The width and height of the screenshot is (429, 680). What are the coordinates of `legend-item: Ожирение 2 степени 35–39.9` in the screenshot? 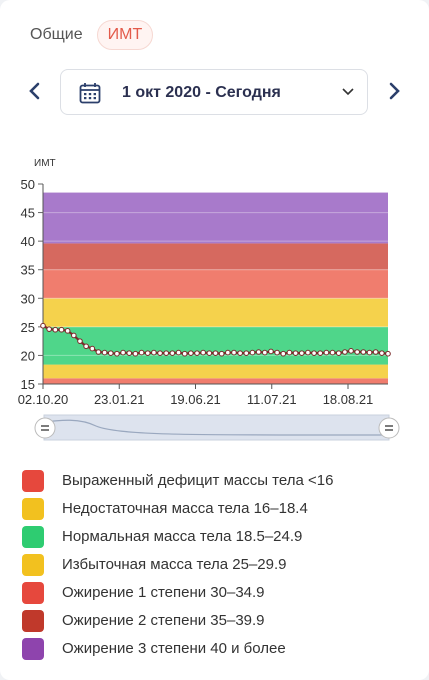 It's located at (212, 621).